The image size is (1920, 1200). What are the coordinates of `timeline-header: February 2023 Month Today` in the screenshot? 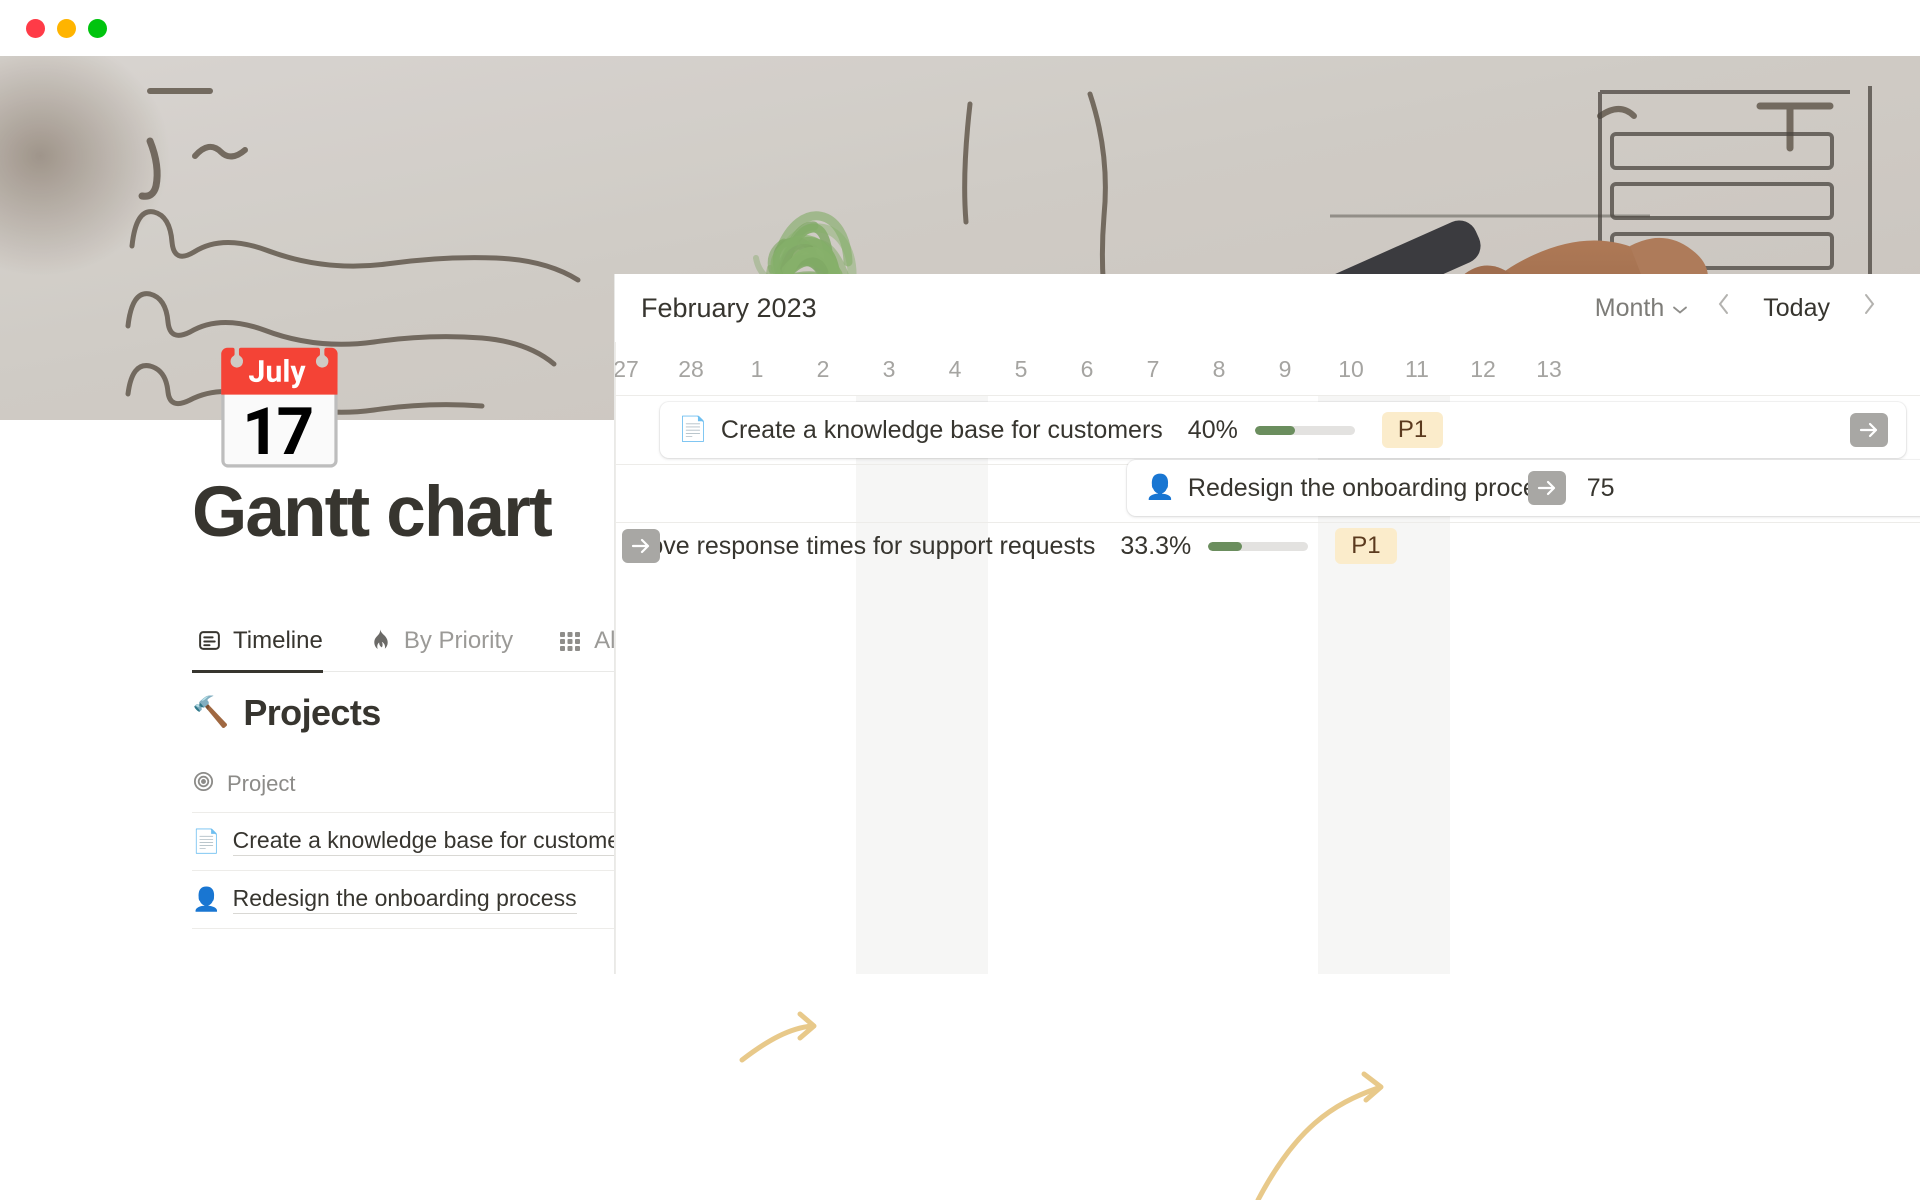 It's located at (1267, 308).